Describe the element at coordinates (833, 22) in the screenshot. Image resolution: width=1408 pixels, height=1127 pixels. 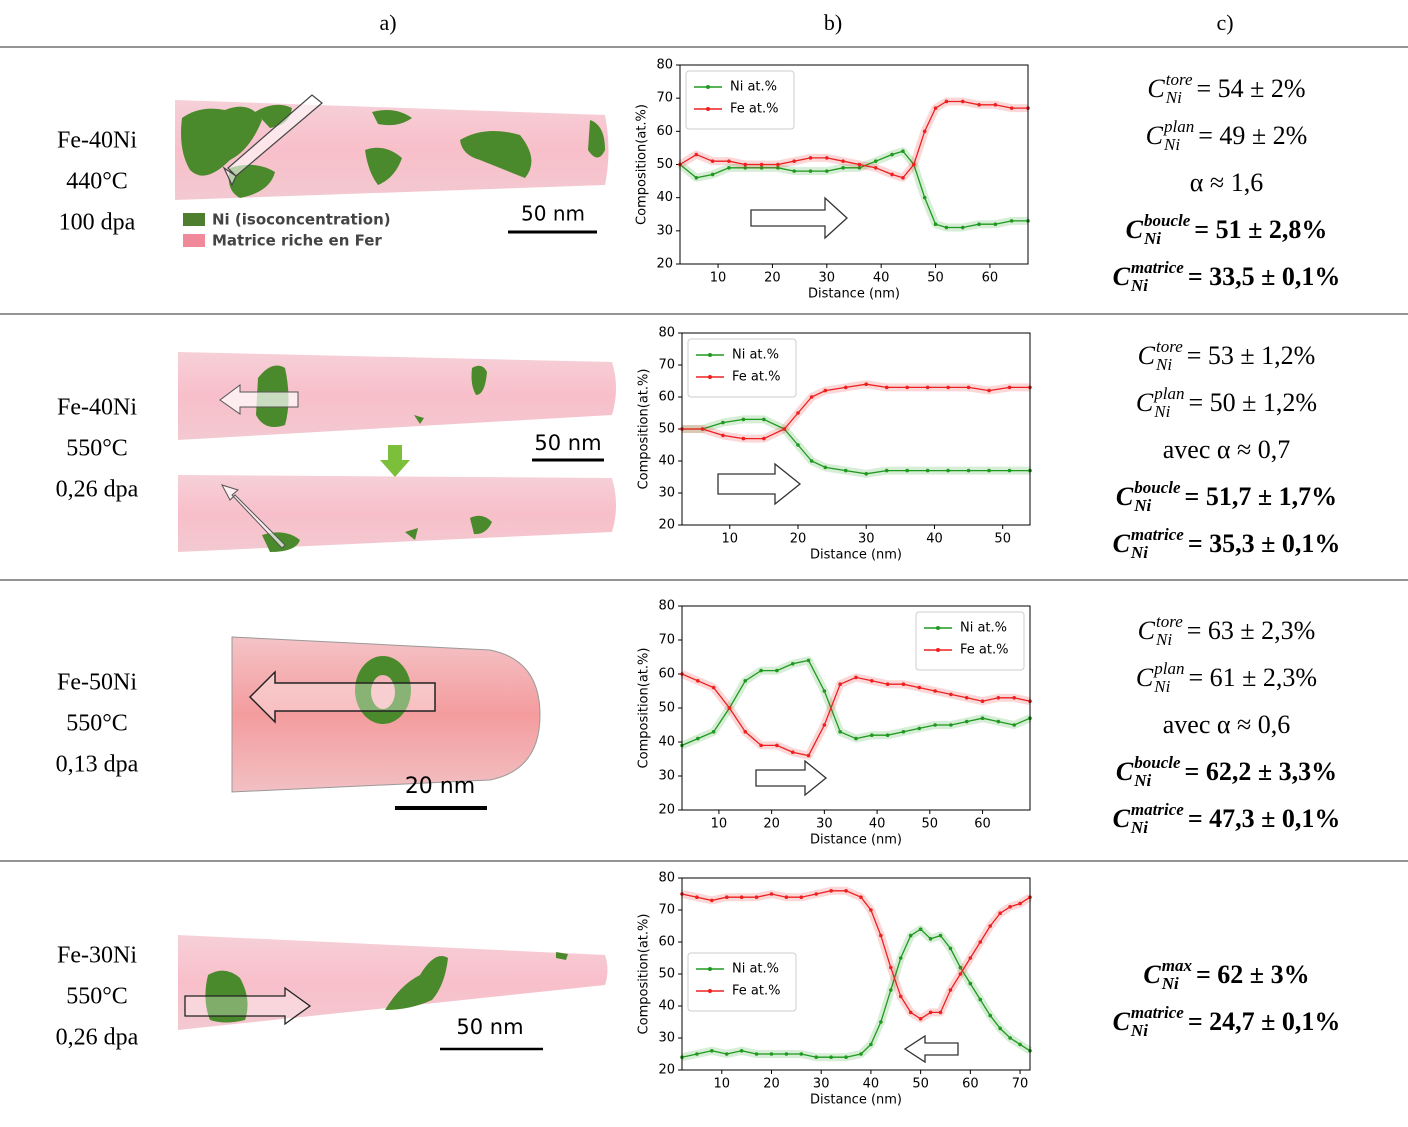
I see `column-header: b)` at that location.